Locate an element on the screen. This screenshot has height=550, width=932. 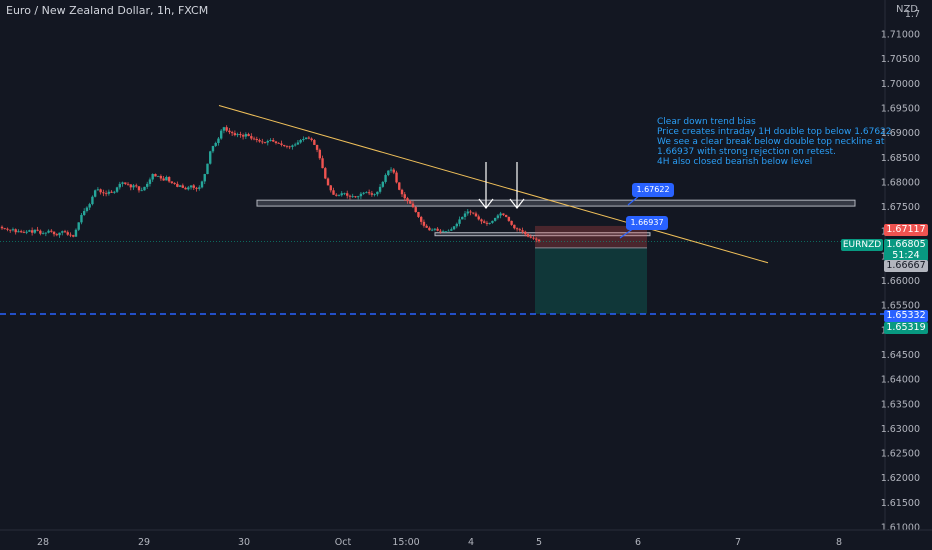
reward-box is located at coordinates (591, 280).